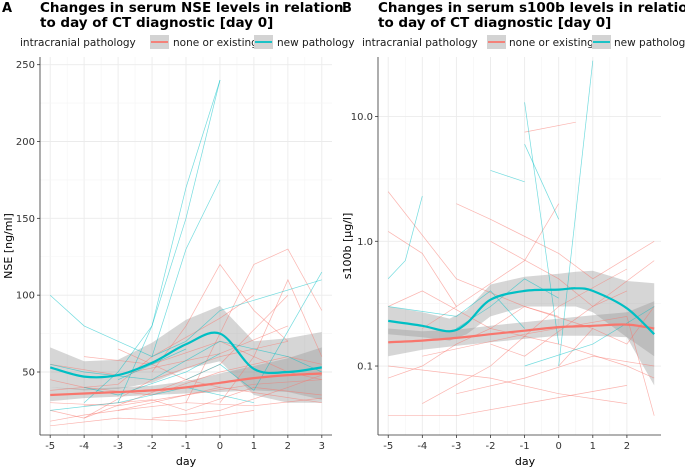 The image size is (685, 473). I want to click on panel-b-x-ticks: -5 -4 -3 -2 -1 0 1 2, so click(506, 443).